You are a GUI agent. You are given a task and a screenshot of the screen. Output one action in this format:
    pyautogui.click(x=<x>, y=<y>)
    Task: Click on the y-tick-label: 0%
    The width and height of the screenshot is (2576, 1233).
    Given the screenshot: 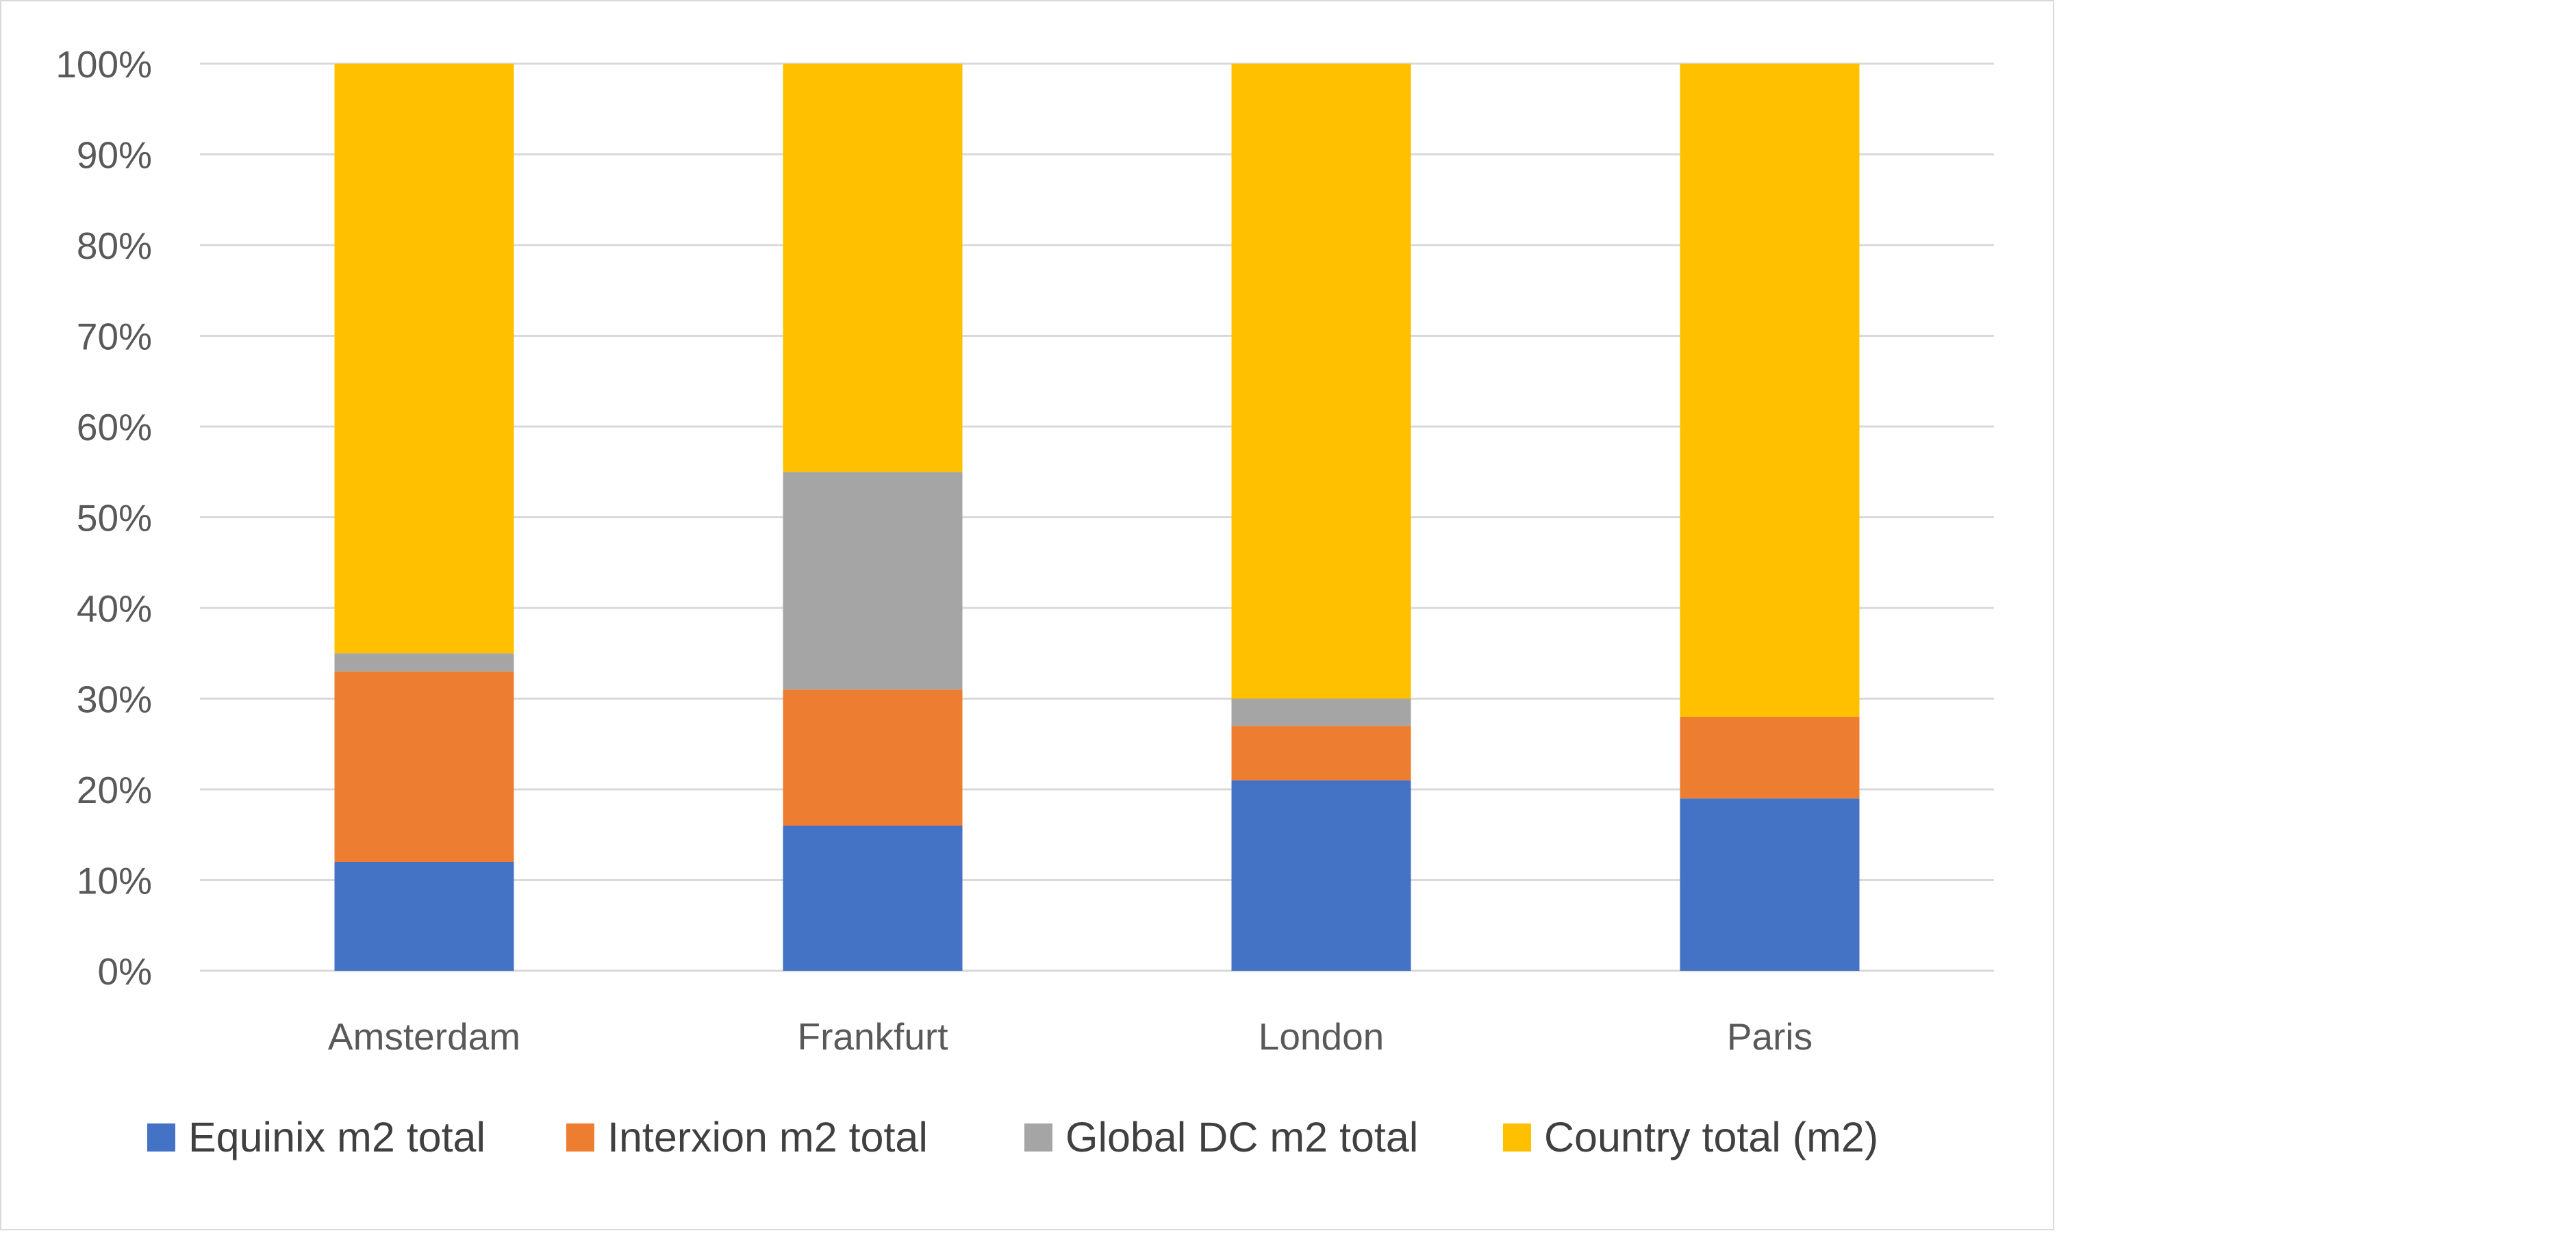 What is the action you would take?
    pyautogui.click(x=125, y=971)
    